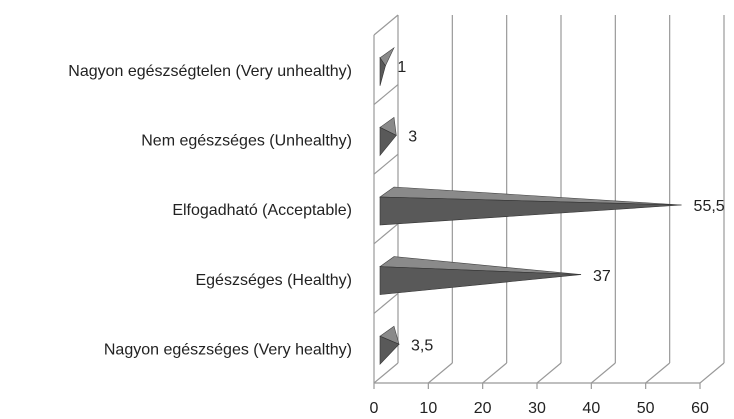  Describe the element at coordinates (228, 349) in the screenshot. I see `y-tick-label: Nagyon egészséges (Very healthy)` at that location.